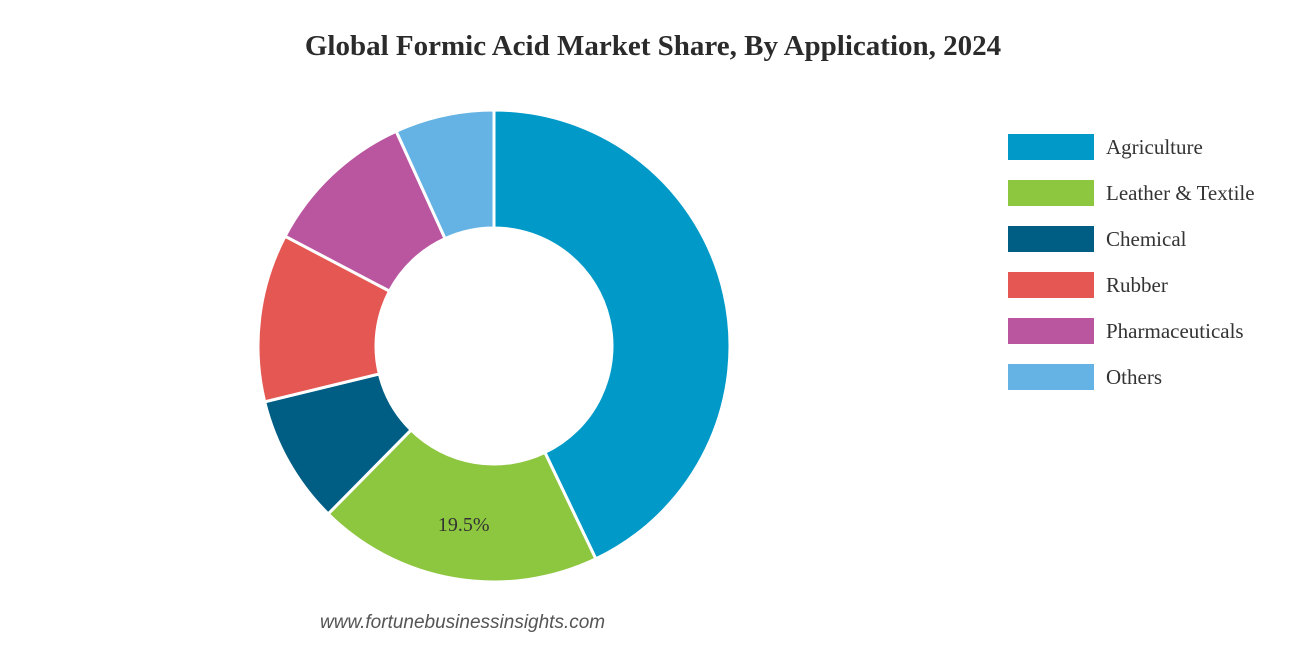 Image resolution: width=1306 pixels, height=650 pixels. Describe the element at coordinates (1051, 331) in the screenshot. I see `legend-swatch-pharmaceuticals` at that location.